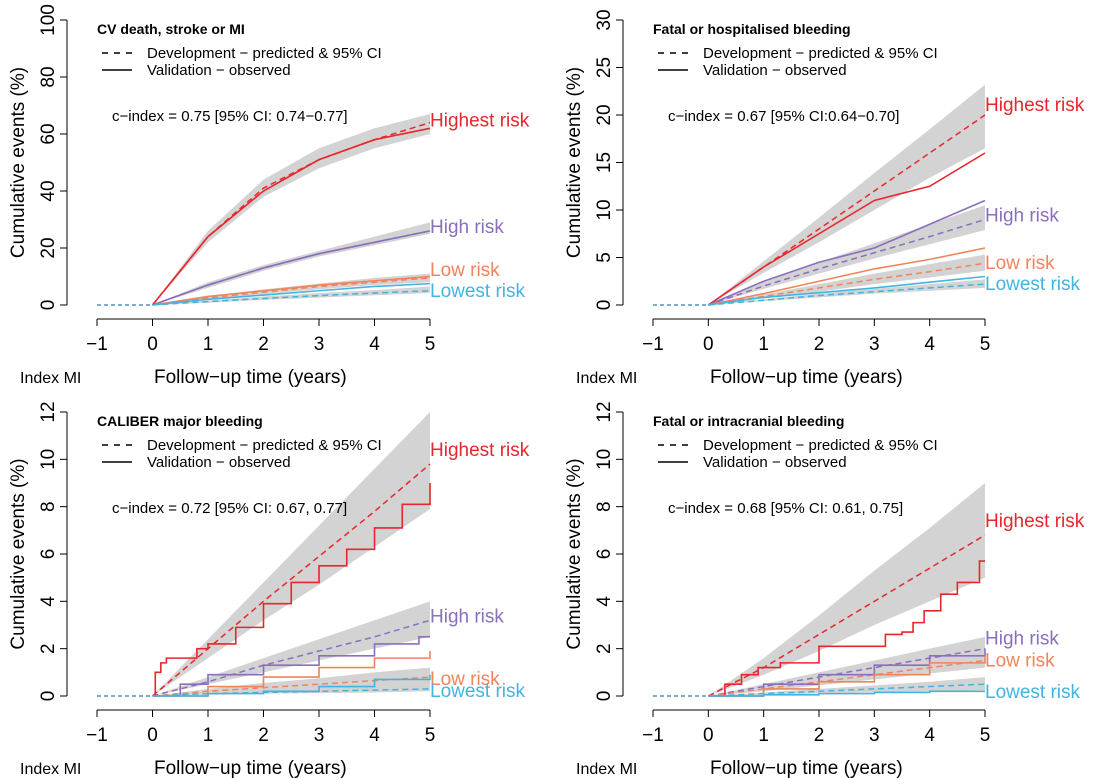 The width and height of the screenshot is (1104, 778). What do you see at coordinates (171, 29) in the screenshot?
I see `chart-title: CV death, stroke or MI` at bounding box center [171, 29].